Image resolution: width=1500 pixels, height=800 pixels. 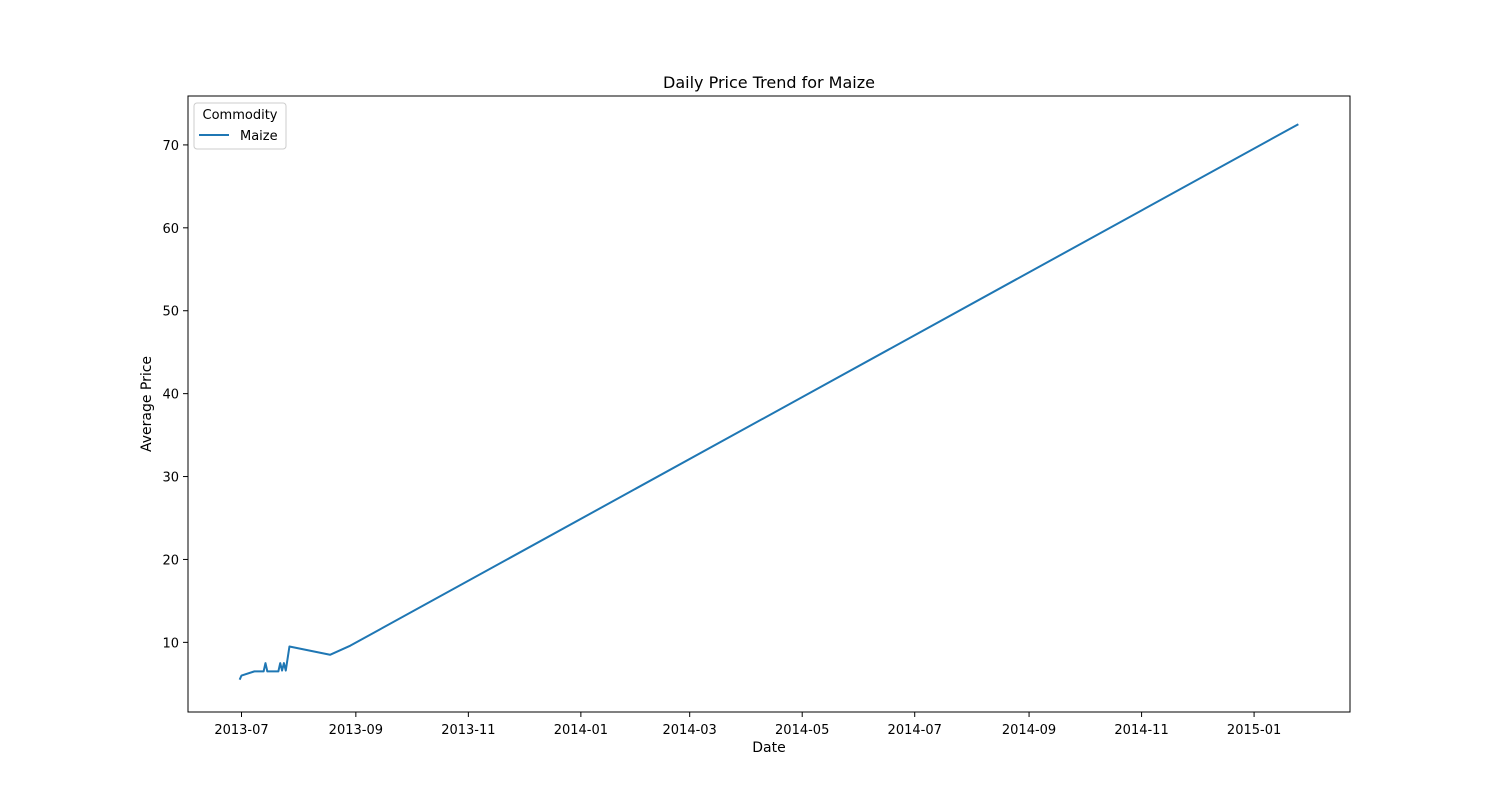 I want to click on x-tick-label: 2014-01, so click(x=581, y=730).